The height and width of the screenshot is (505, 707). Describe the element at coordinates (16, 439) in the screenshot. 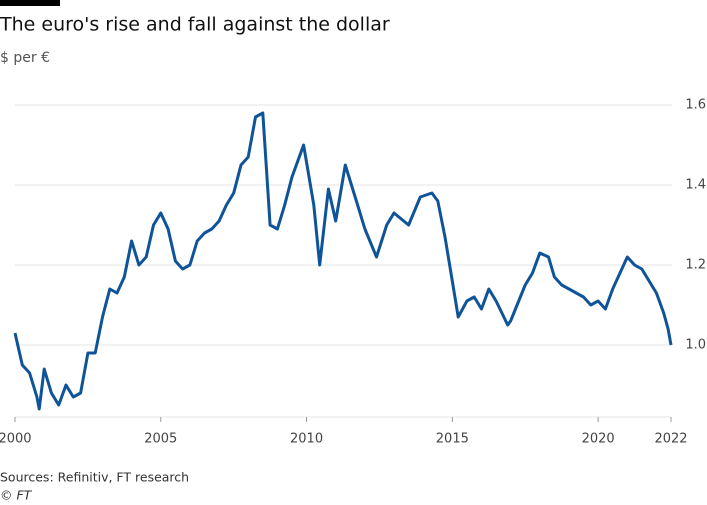

I see `x-tick-label: 2000` at that location.